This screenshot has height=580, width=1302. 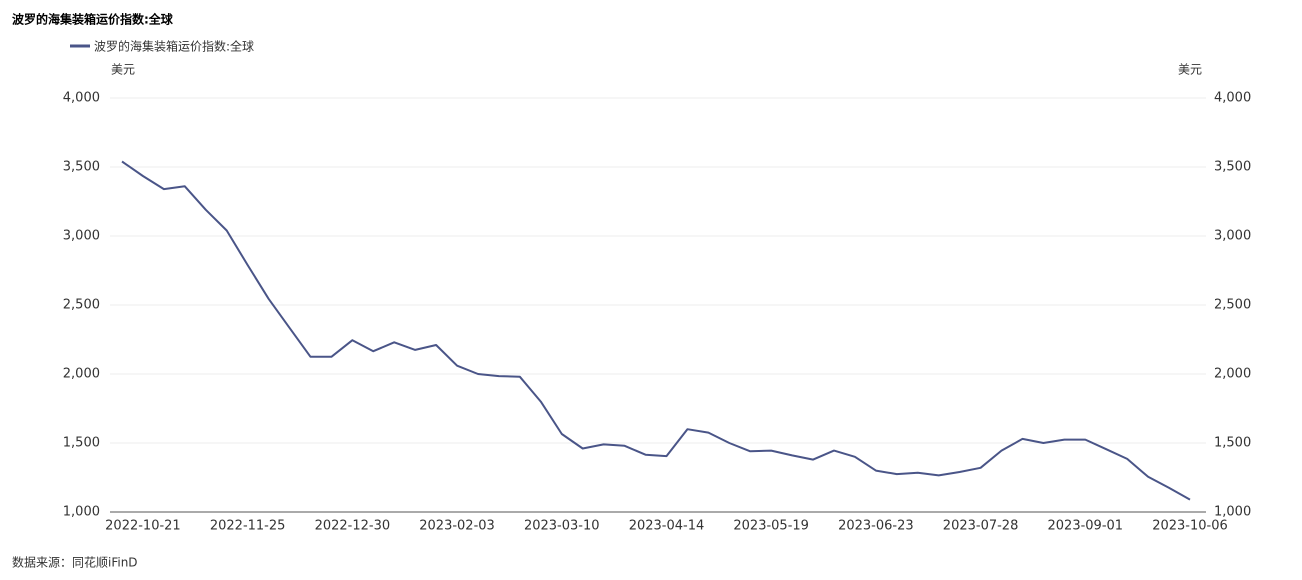 I want to click on x-tick-label: 2023-04-14, so click(x=667, y=526).